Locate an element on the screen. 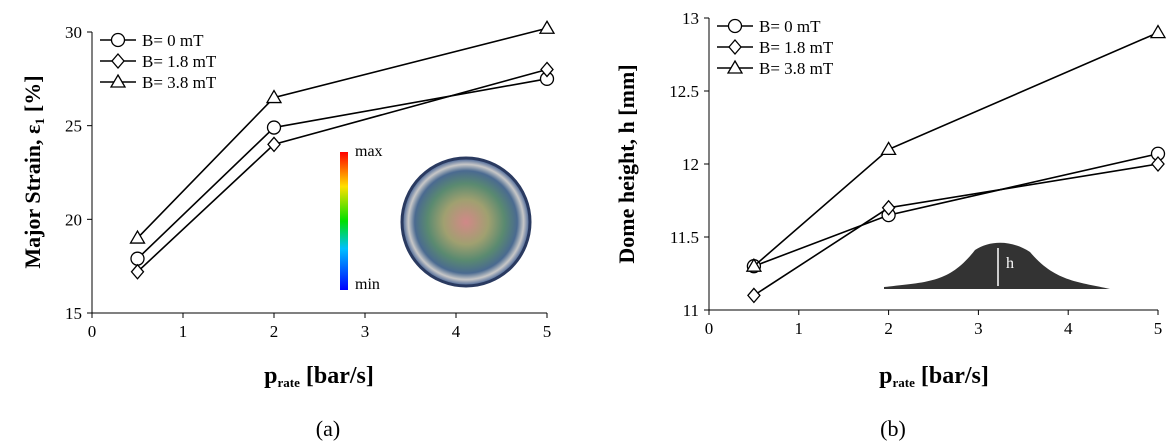  series-line is located at coordinates (956, 209).